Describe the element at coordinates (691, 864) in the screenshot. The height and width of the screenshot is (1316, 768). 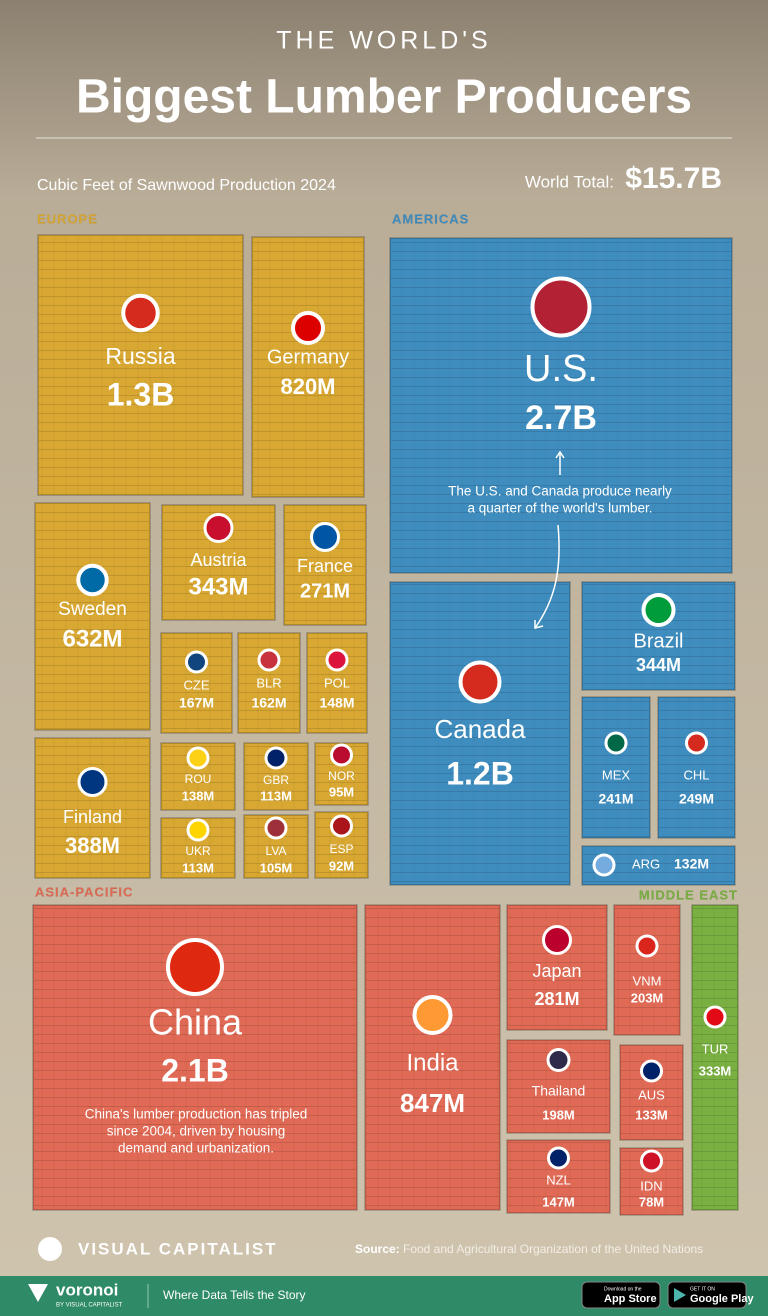
I see `value-label: 132M` at that location.